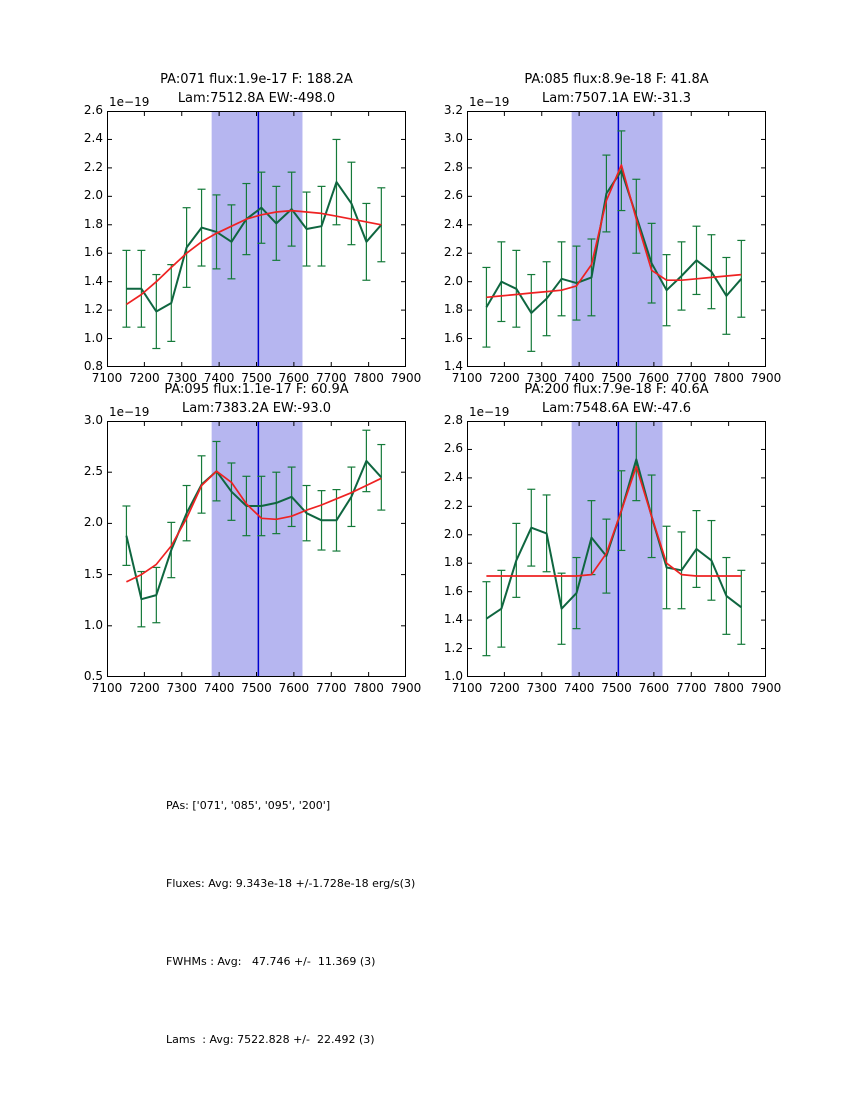  What do you see at coordinates (271, 961) in the screenshot?
I see `summary-line-fwhms: FWHMs : Avg: 47.746 +/- 11.369 (3)` at bounding box center [271, 961].